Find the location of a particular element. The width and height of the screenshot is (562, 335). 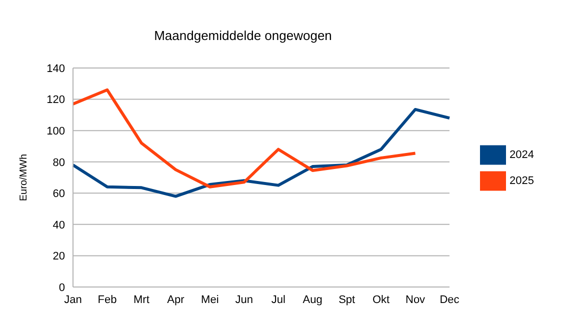

y-tick-label: 120 is located at coordinates (55, 100).